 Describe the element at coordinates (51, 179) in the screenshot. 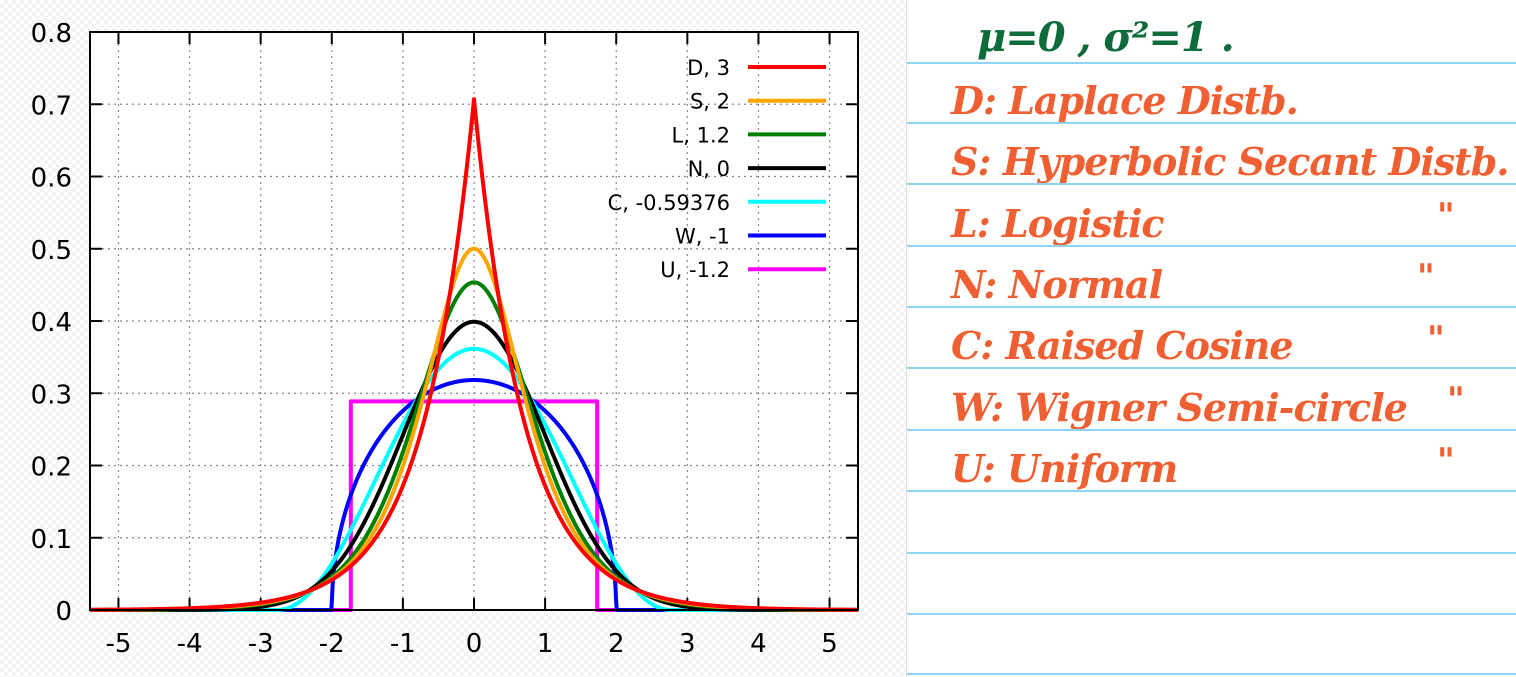

I see `y-tick-label: 0.6` at that location.